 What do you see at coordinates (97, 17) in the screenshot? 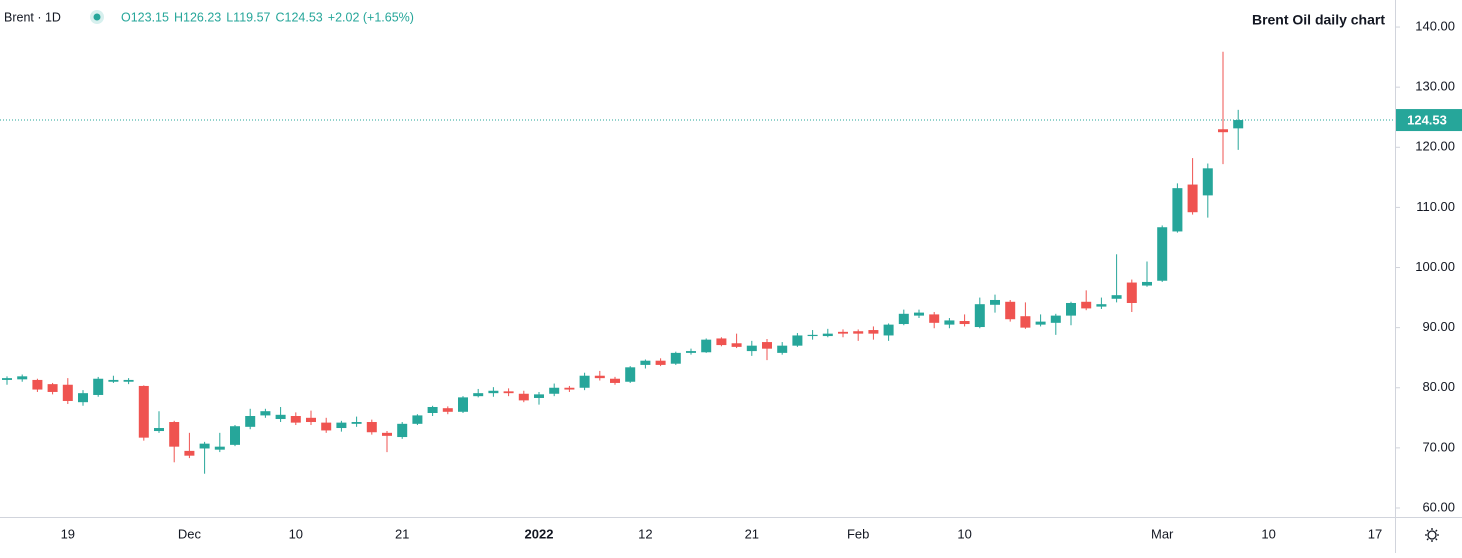
I see `status-dot` at bounding box center [97, 17].